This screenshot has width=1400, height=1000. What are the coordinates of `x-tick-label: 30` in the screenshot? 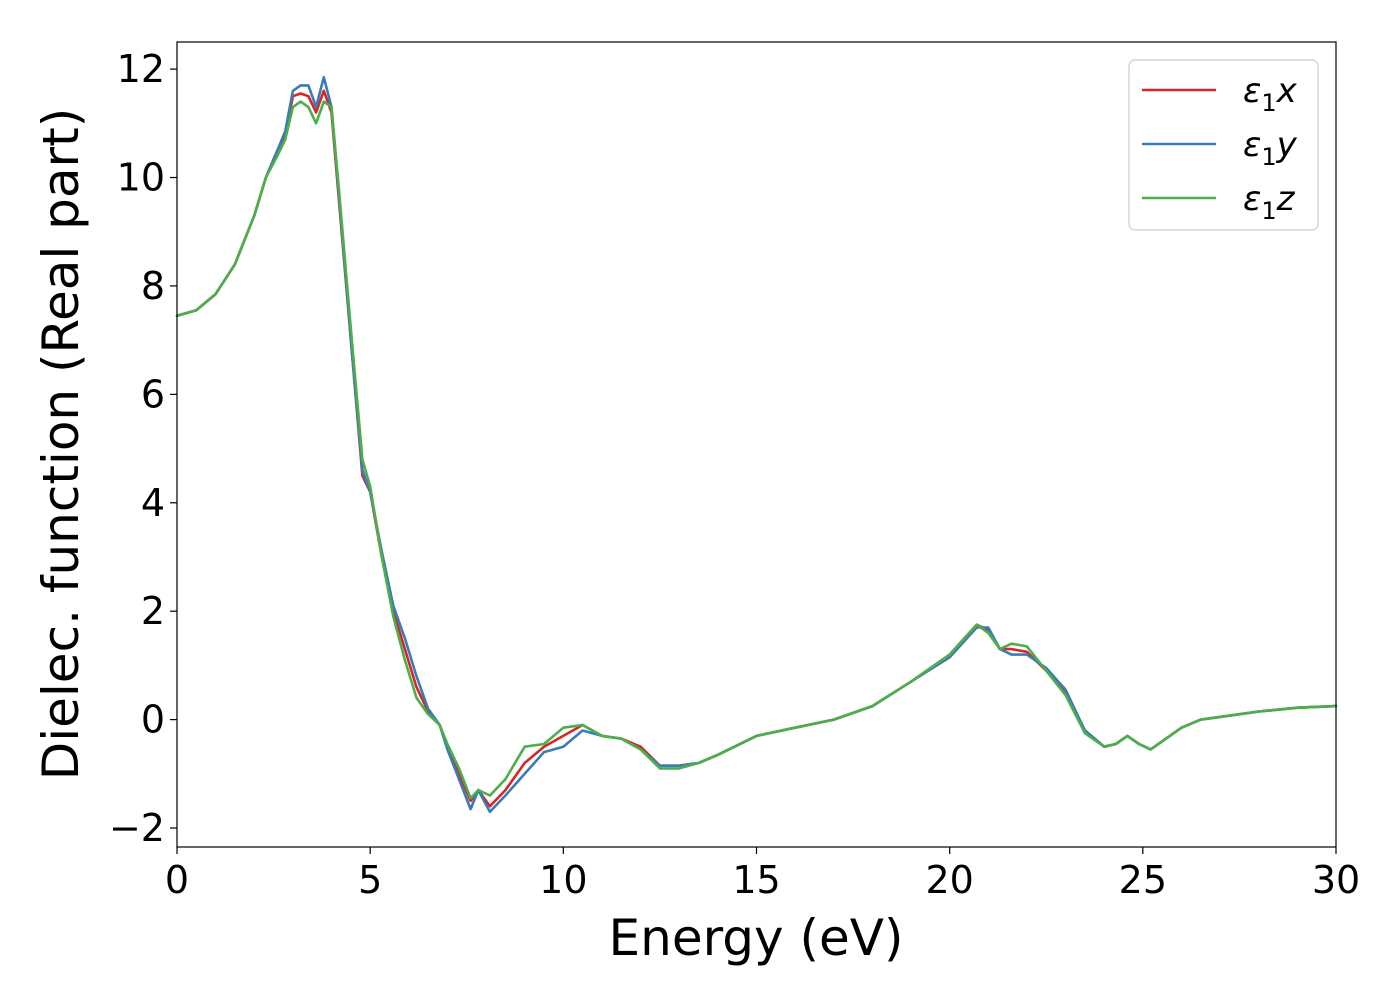 It's located at (1336, 880).